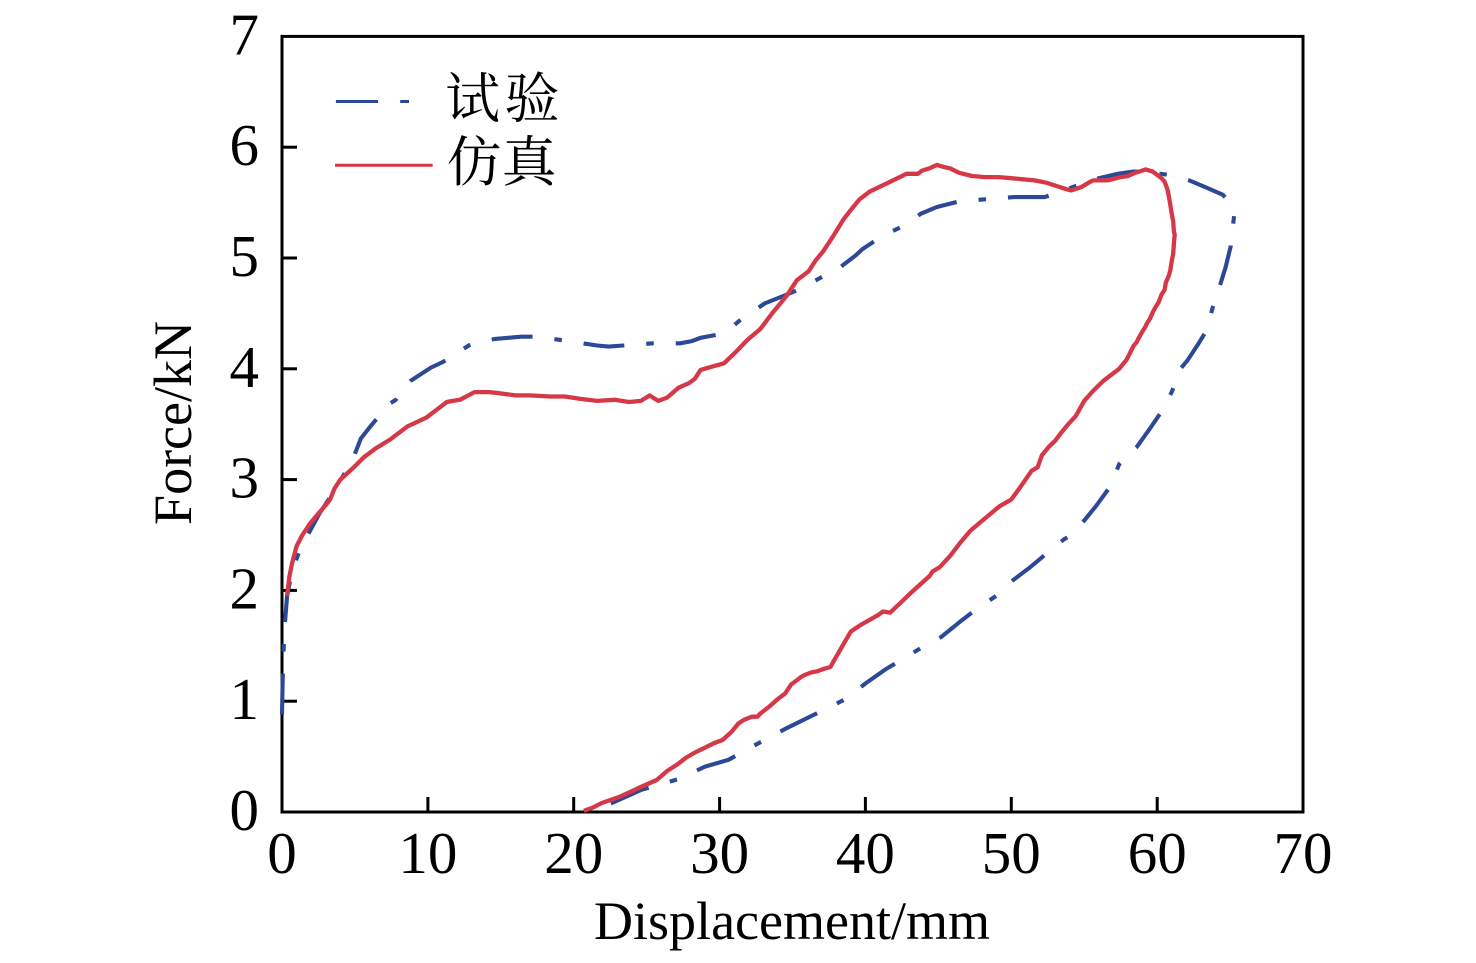  What do you see at coordinates (792, 921) in the screenshot?
I see `svg-text: Displacement/mm` at bounding box center [792, 921].